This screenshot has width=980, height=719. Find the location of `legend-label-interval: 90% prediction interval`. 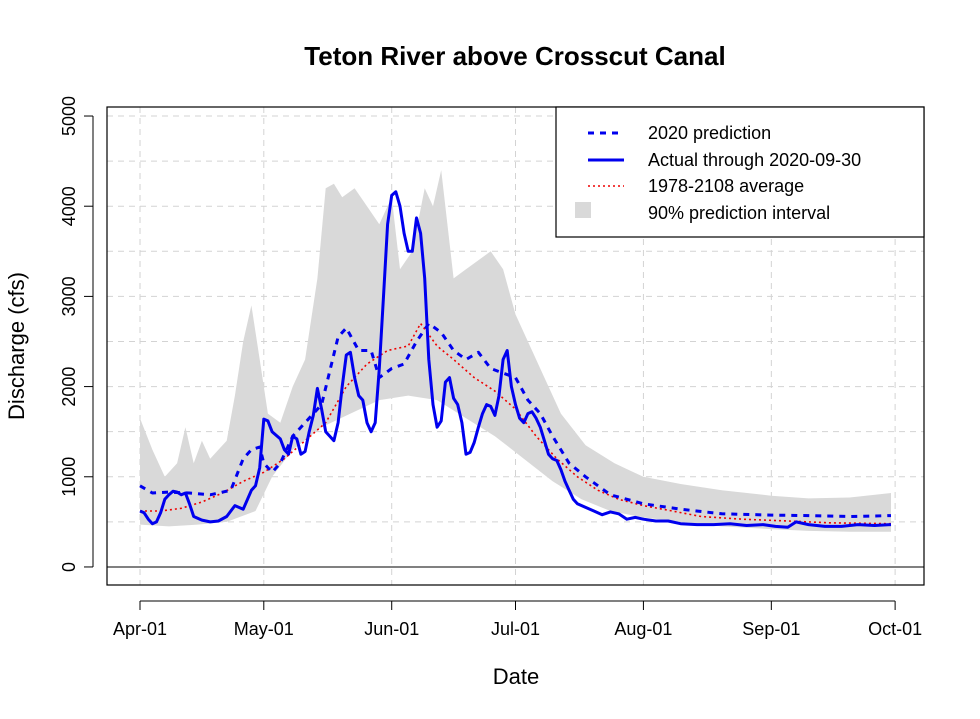

legend-label-interval: 90% prediction interval is located at coordinates (739, 213).